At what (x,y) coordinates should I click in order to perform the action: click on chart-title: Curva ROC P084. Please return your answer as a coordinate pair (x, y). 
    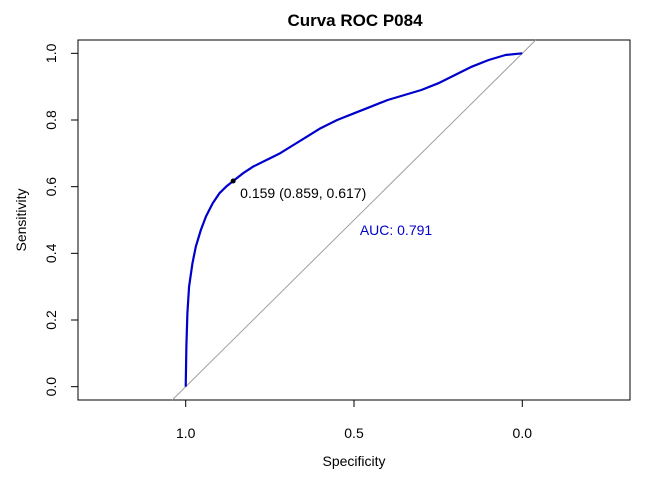
    Looking at the image, I should click on (355, 20).